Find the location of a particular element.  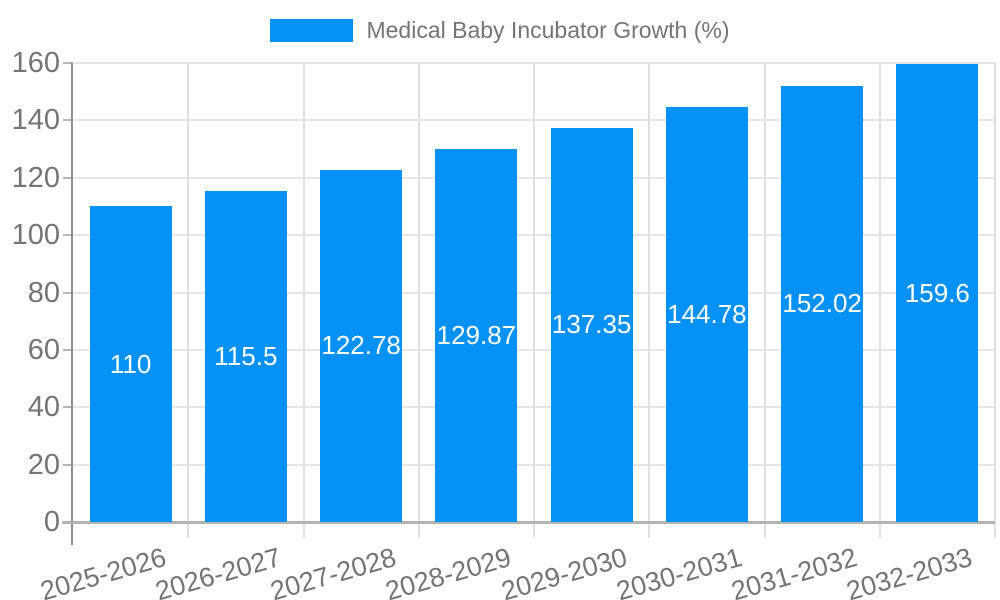

bar-value-label: 129.87 is located at coordinates (476, 335).